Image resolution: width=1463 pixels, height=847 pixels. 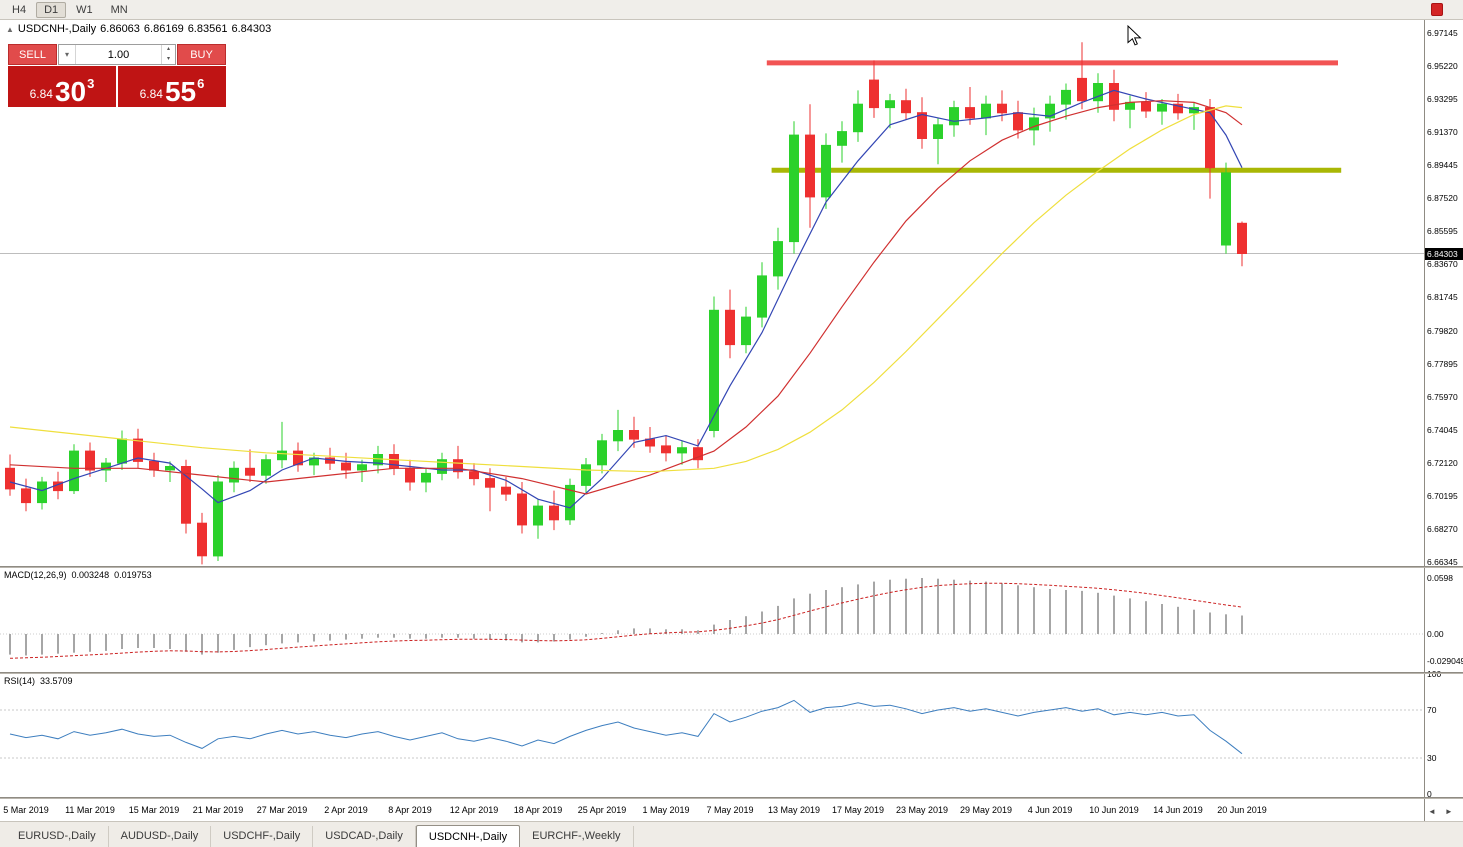 I want to click on sell-price-big: 30, so click(x=70, y=91).